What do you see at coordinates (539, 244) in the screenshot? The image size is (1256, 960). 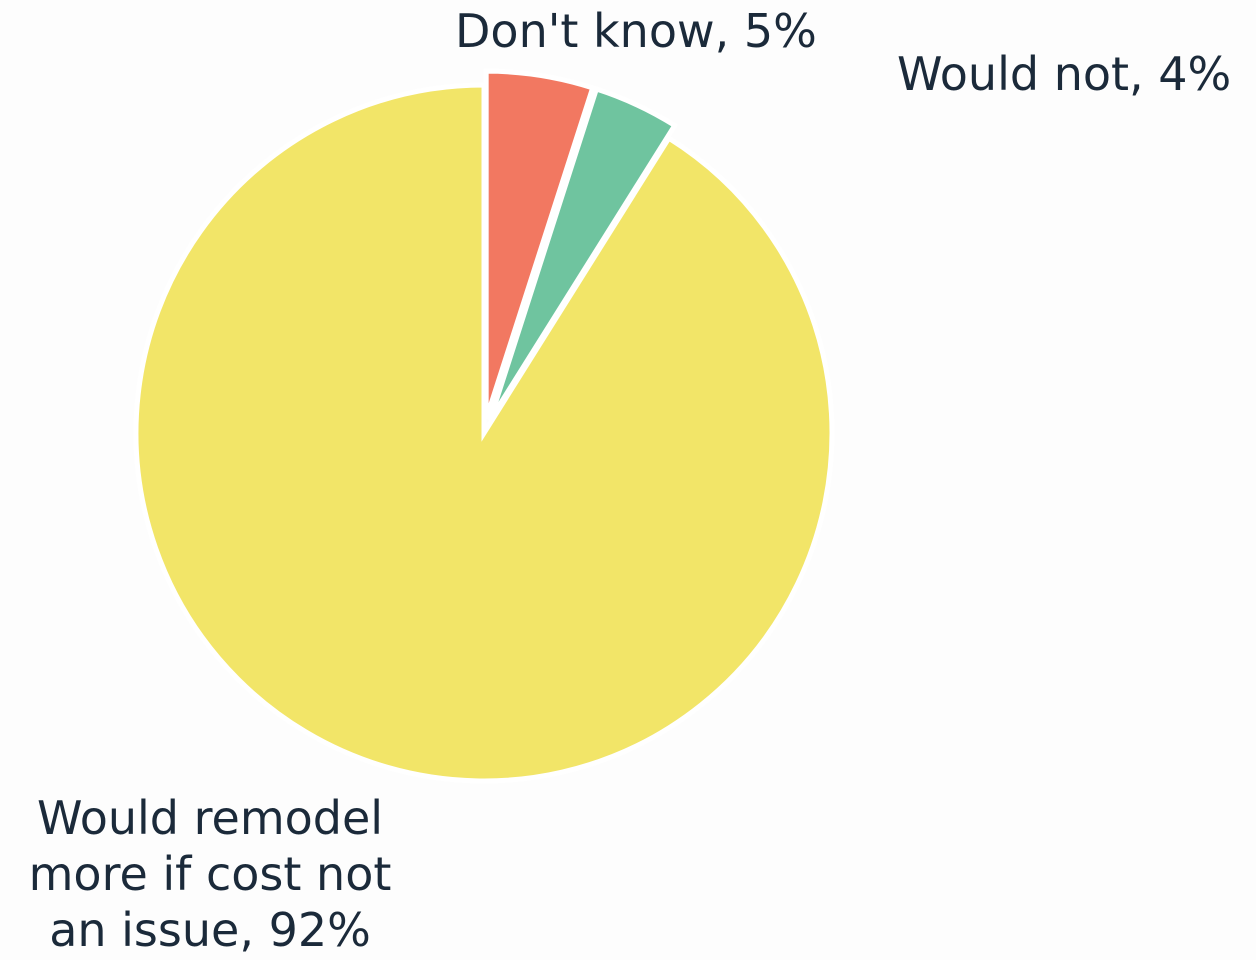 I see `slice-dont-know` at bounding box center [539, 244].